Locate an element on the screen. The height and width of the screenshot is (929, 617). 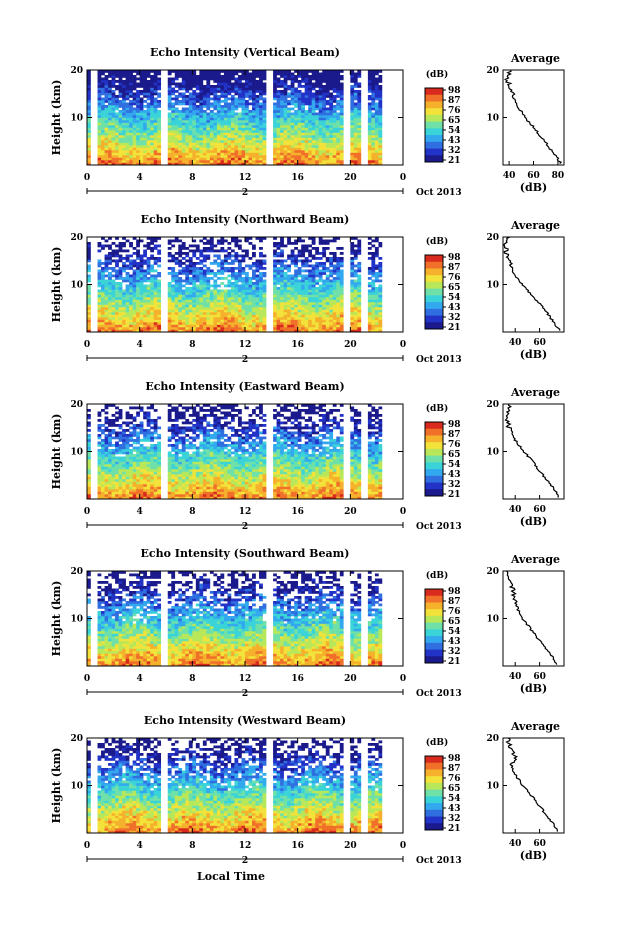
colorbar-band is located at coordinates (434, 127).